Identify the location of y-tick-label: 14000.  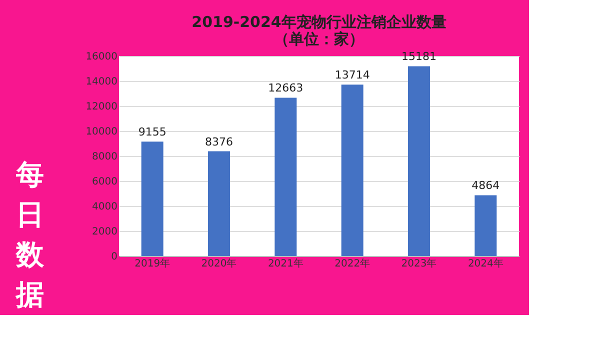
(102, 82).